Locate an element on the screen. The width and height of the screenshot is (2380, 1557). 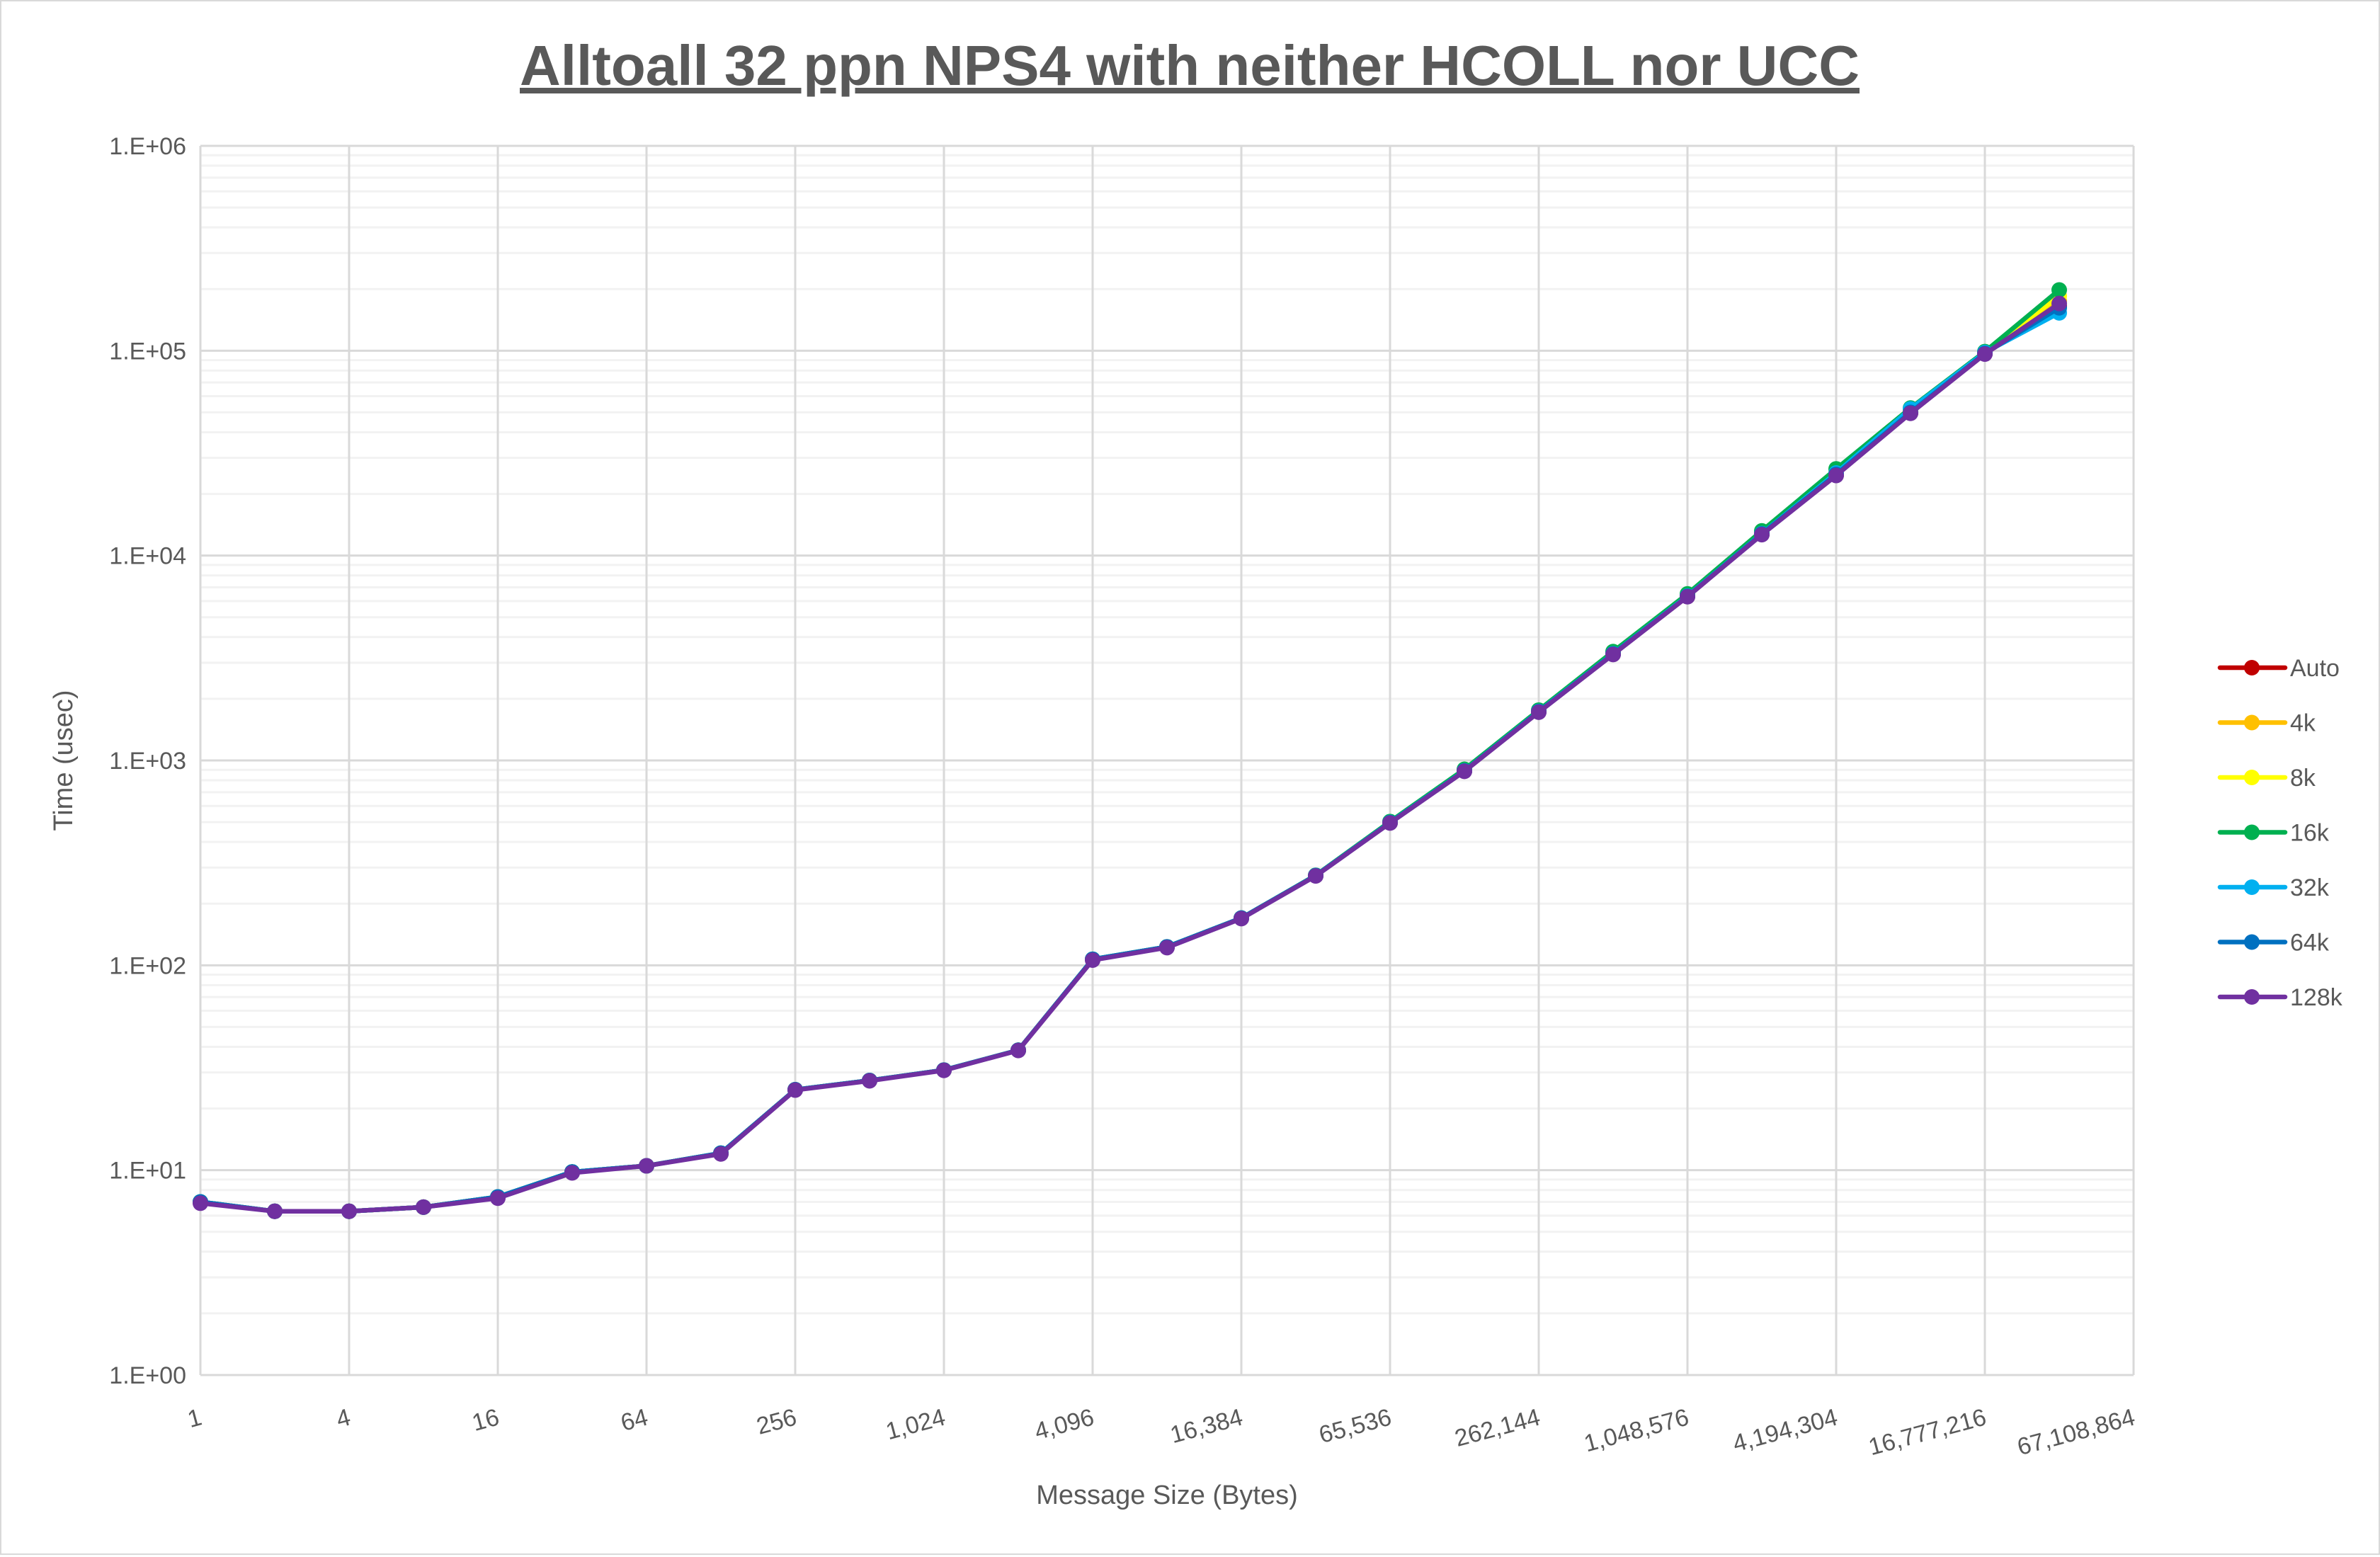
legend-item-64k: 64k is located at coordinates (2273, 943).